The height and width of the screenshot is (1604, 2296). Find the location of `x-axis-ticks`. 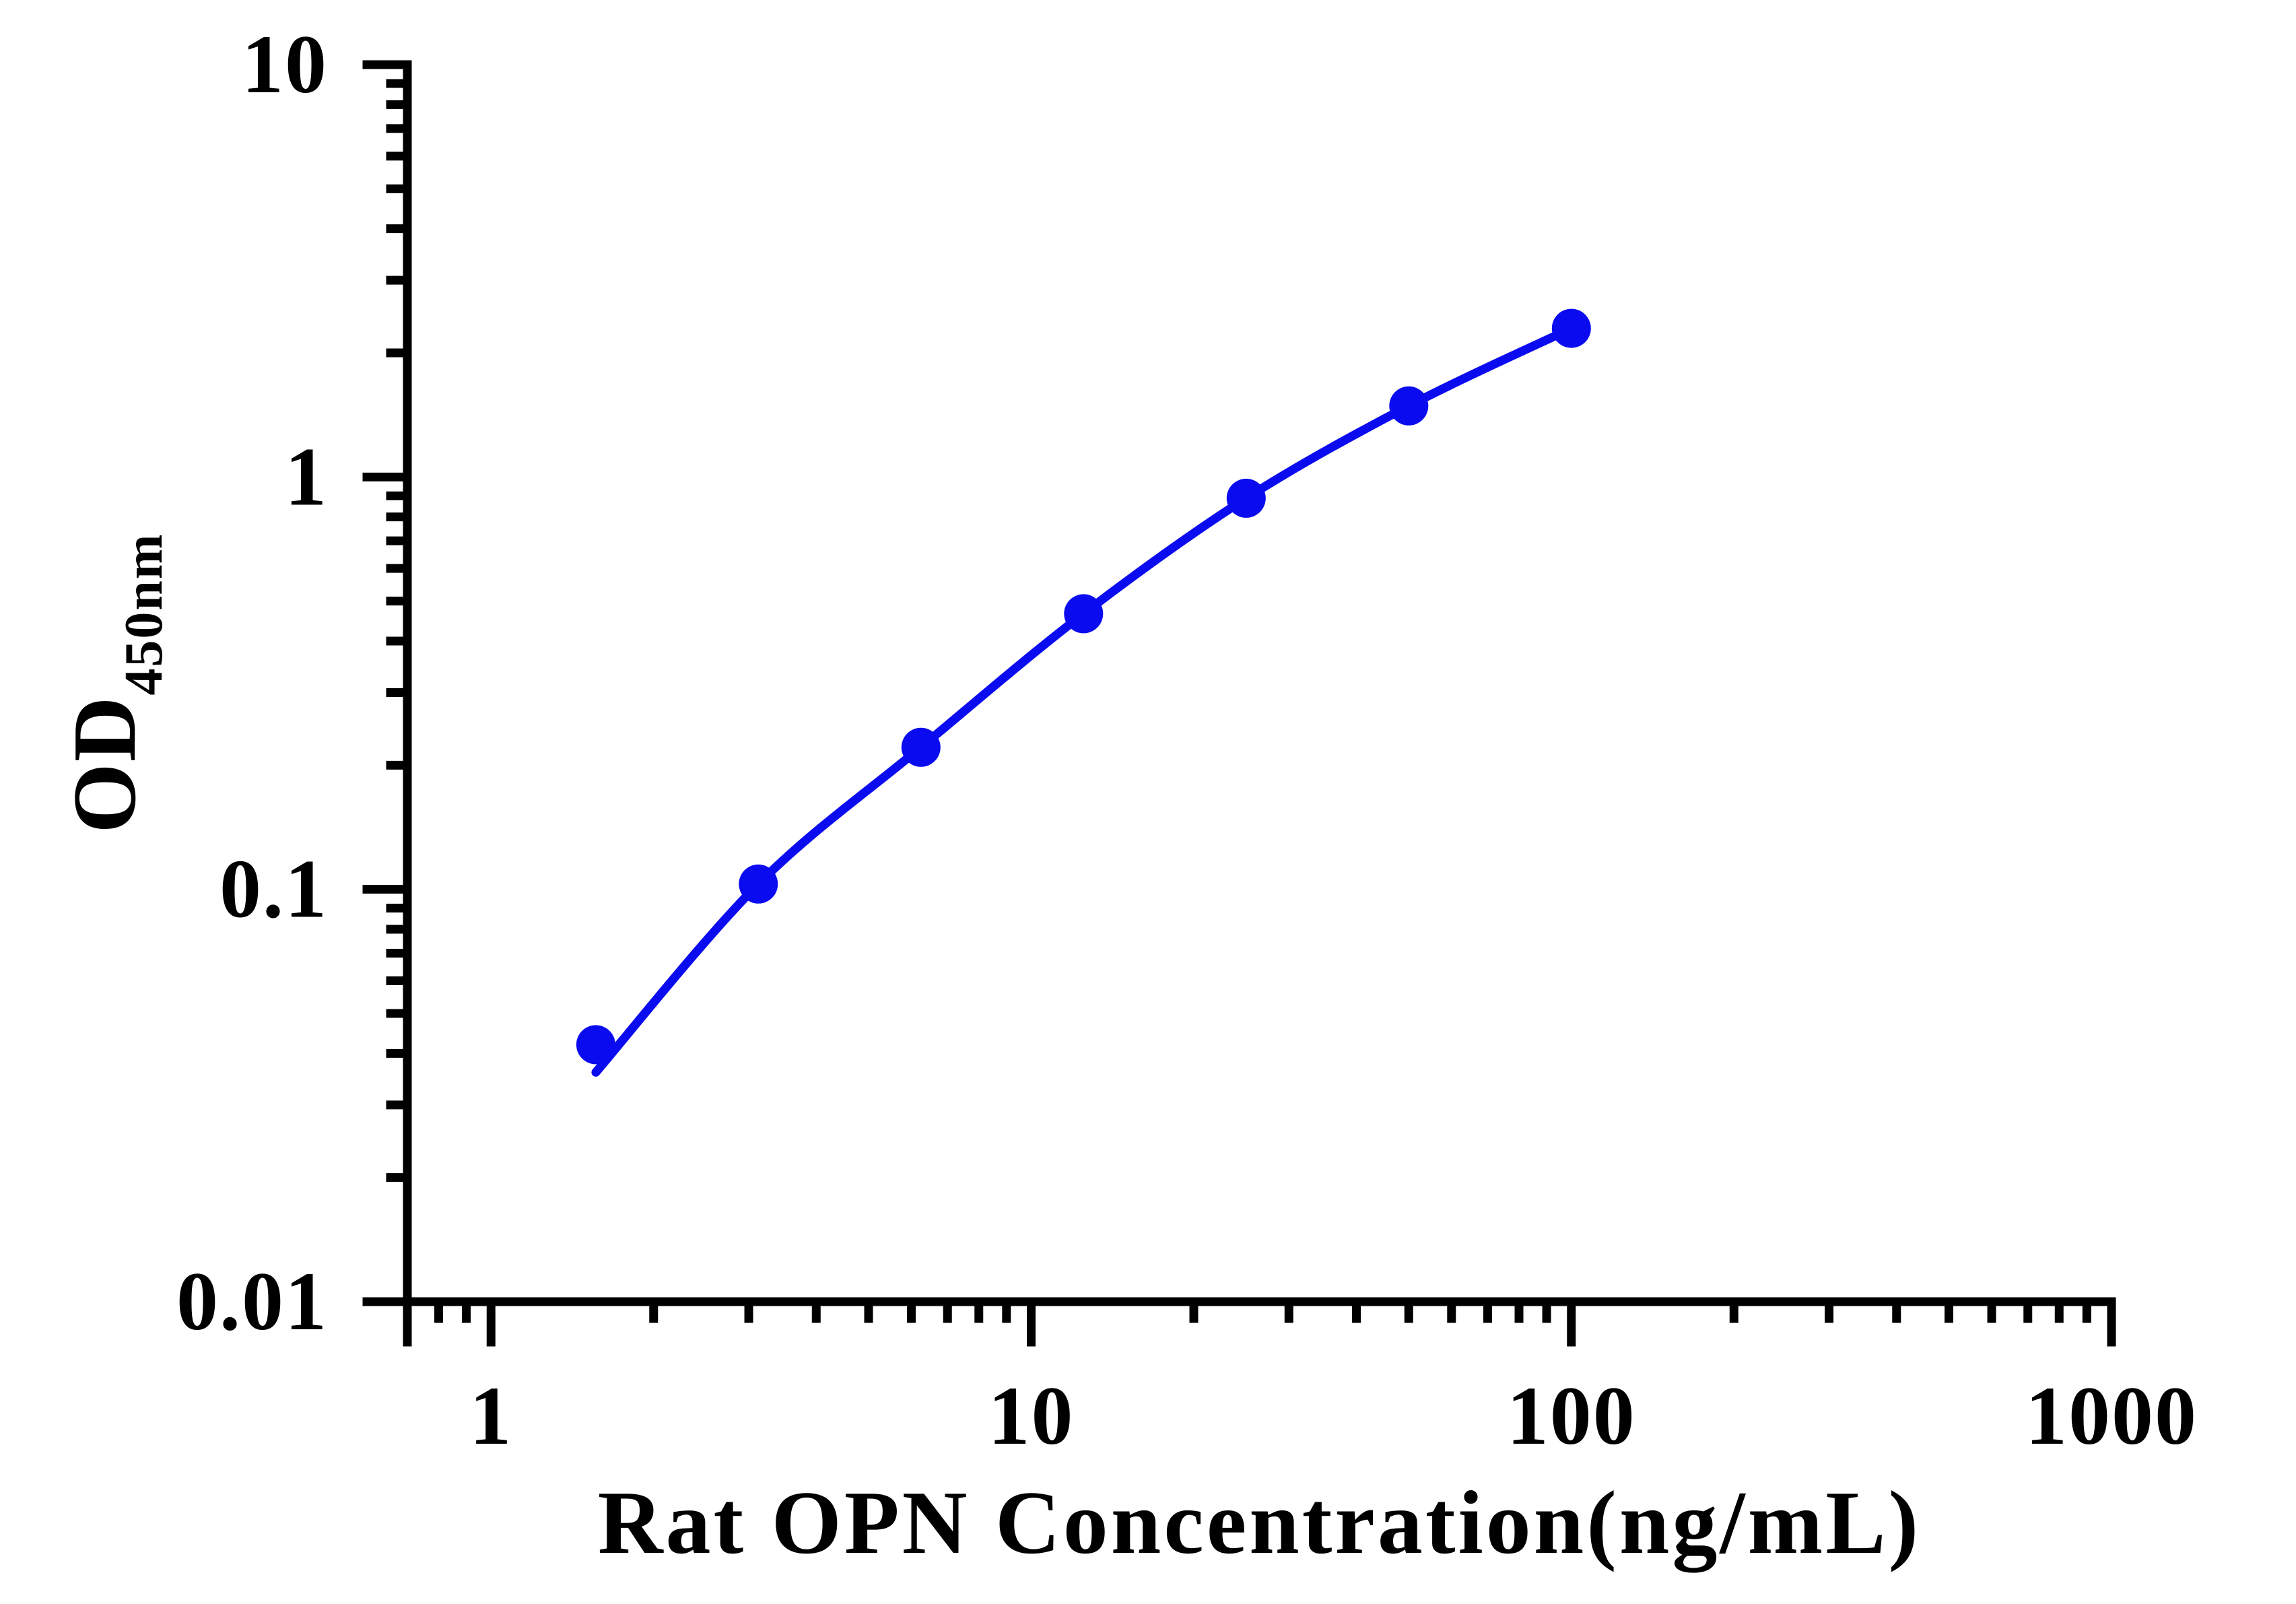

x-axis-ticks is located at coordinates (1275, 1325).